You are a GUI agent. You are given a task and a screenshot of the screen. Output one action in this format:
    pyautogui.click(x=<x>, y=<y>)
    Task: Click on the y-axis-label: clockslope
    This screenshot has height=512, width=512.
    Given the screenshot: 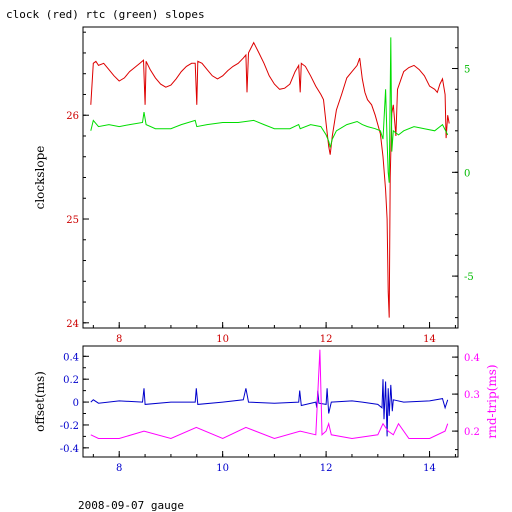 What is the action you would take?
    pyautogui.click(x=40, y=178)
    